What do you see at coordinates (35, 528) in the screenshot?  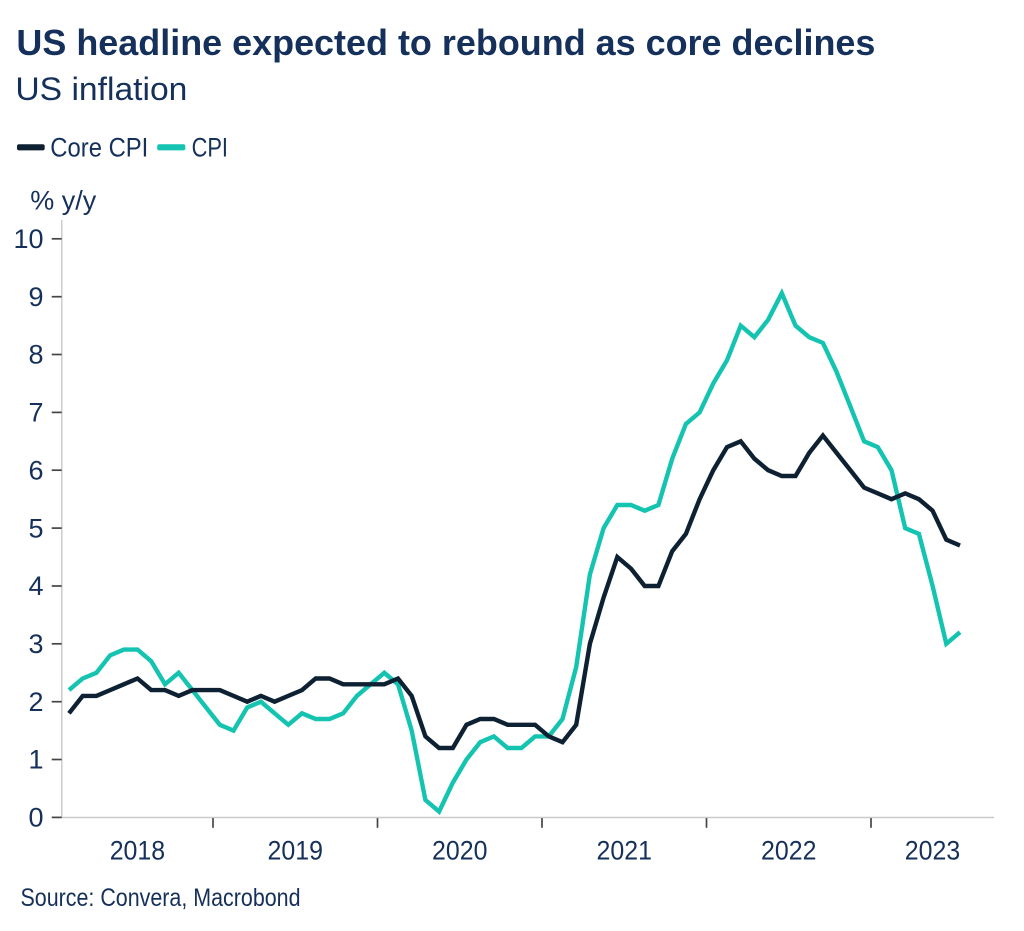 I see `svg-text: 5` at bounding box center [35, 528].